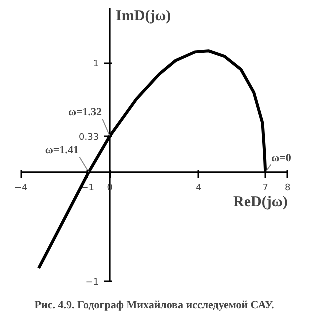 The width and height of the screenshot is (321, 330). I want to click on text: Рис. 4.9. Годограф Михайлова исследуемой САУ., so click(154, 306).